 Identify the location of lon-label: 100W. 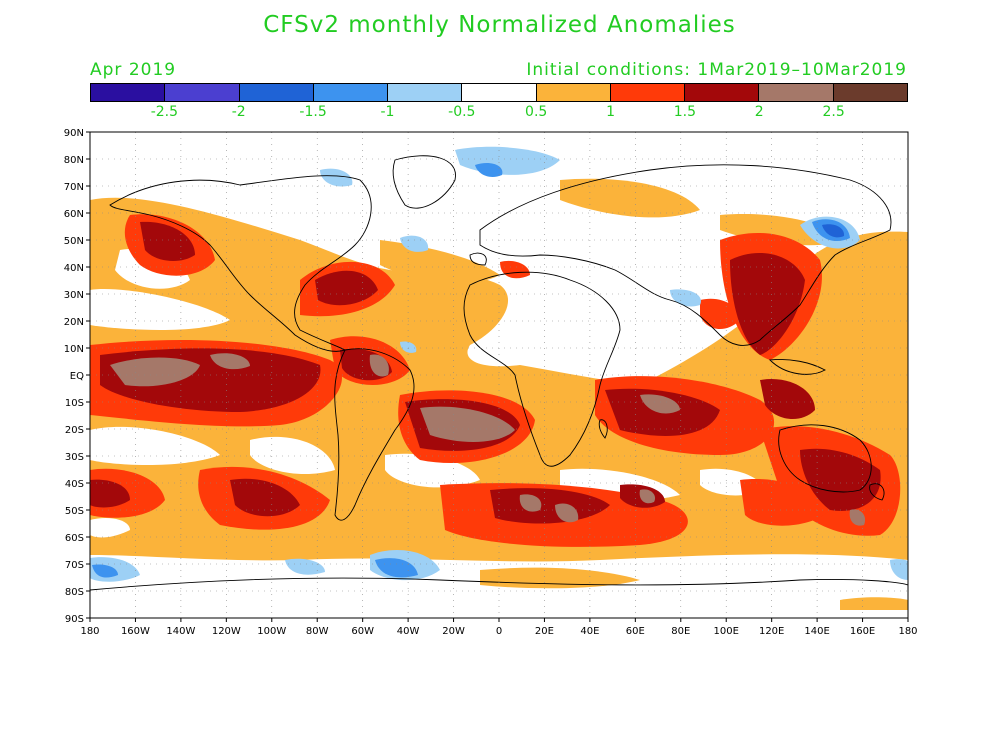
(271, 631).